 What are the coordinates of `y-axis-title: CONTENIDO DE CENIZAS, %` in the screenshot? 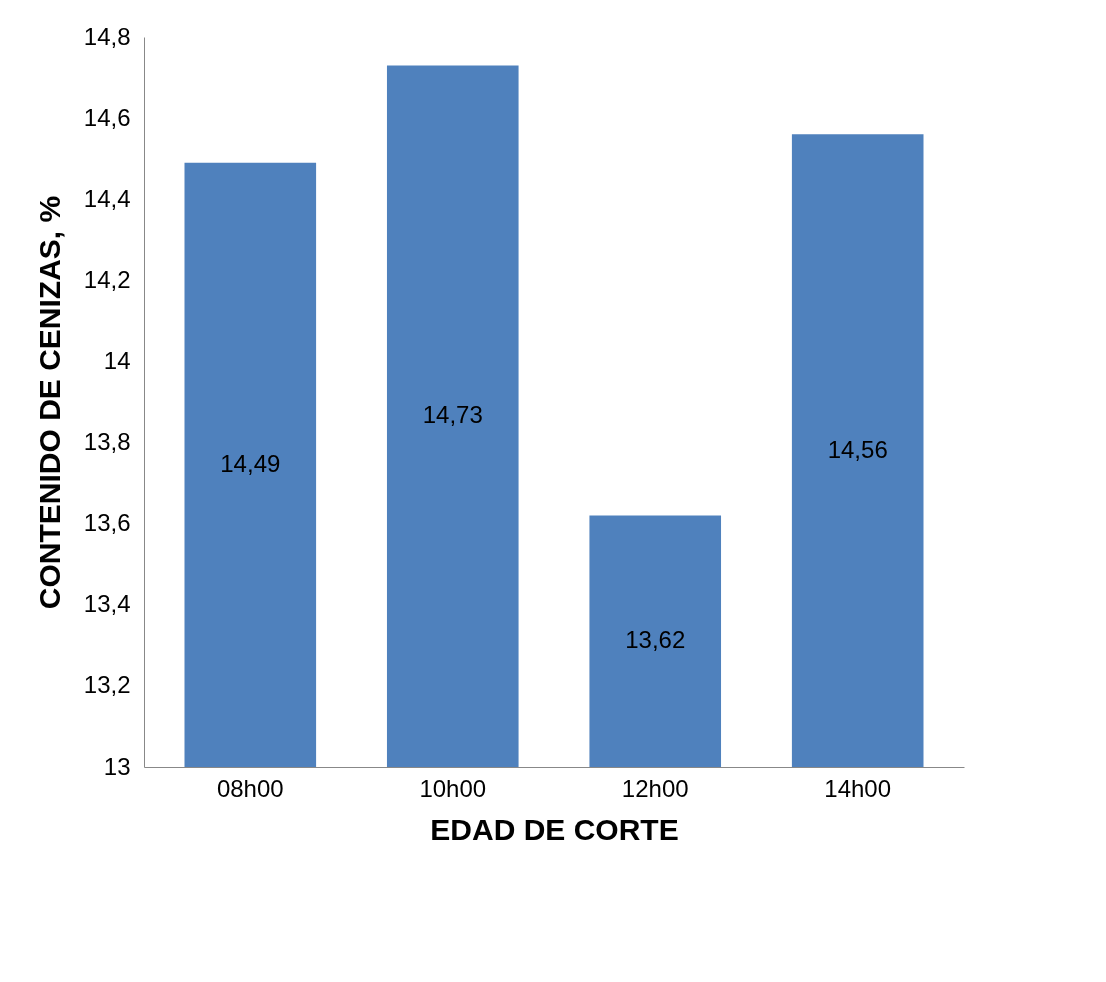 It's located at (49, 402).